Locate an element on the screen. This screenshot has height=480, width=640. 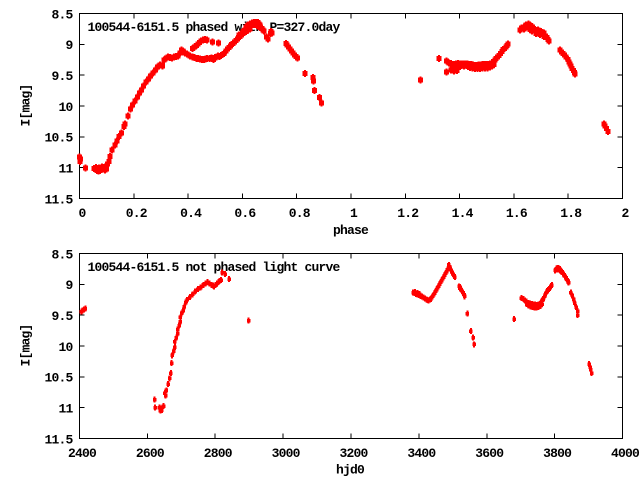
svg-text: 3400 is located at coordinates (421, 453).